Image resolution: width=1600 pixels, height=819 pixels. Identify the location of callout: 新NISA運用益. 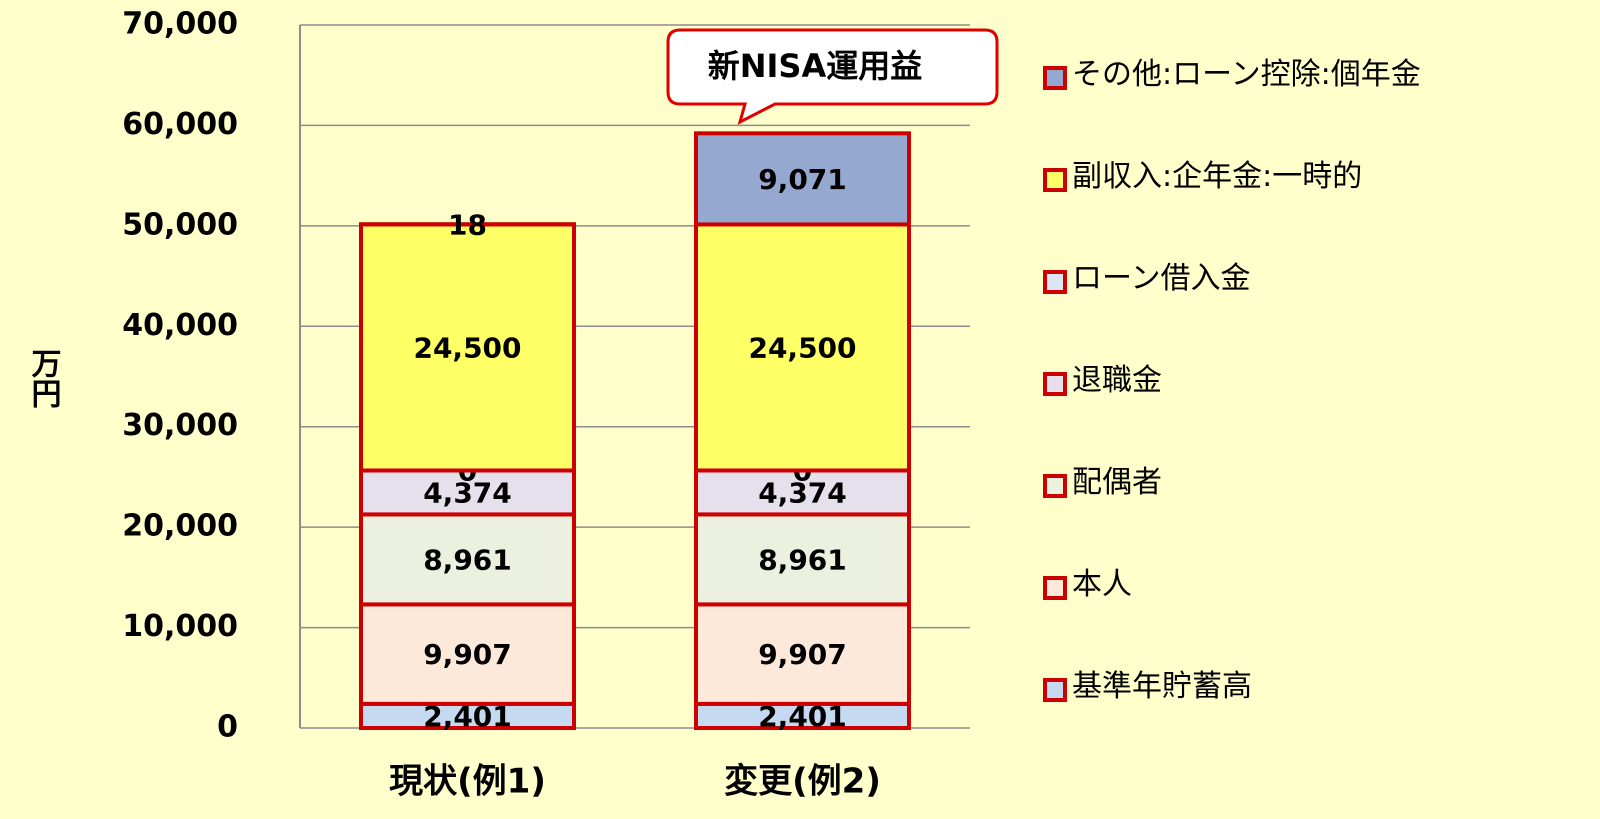
(832, 76).